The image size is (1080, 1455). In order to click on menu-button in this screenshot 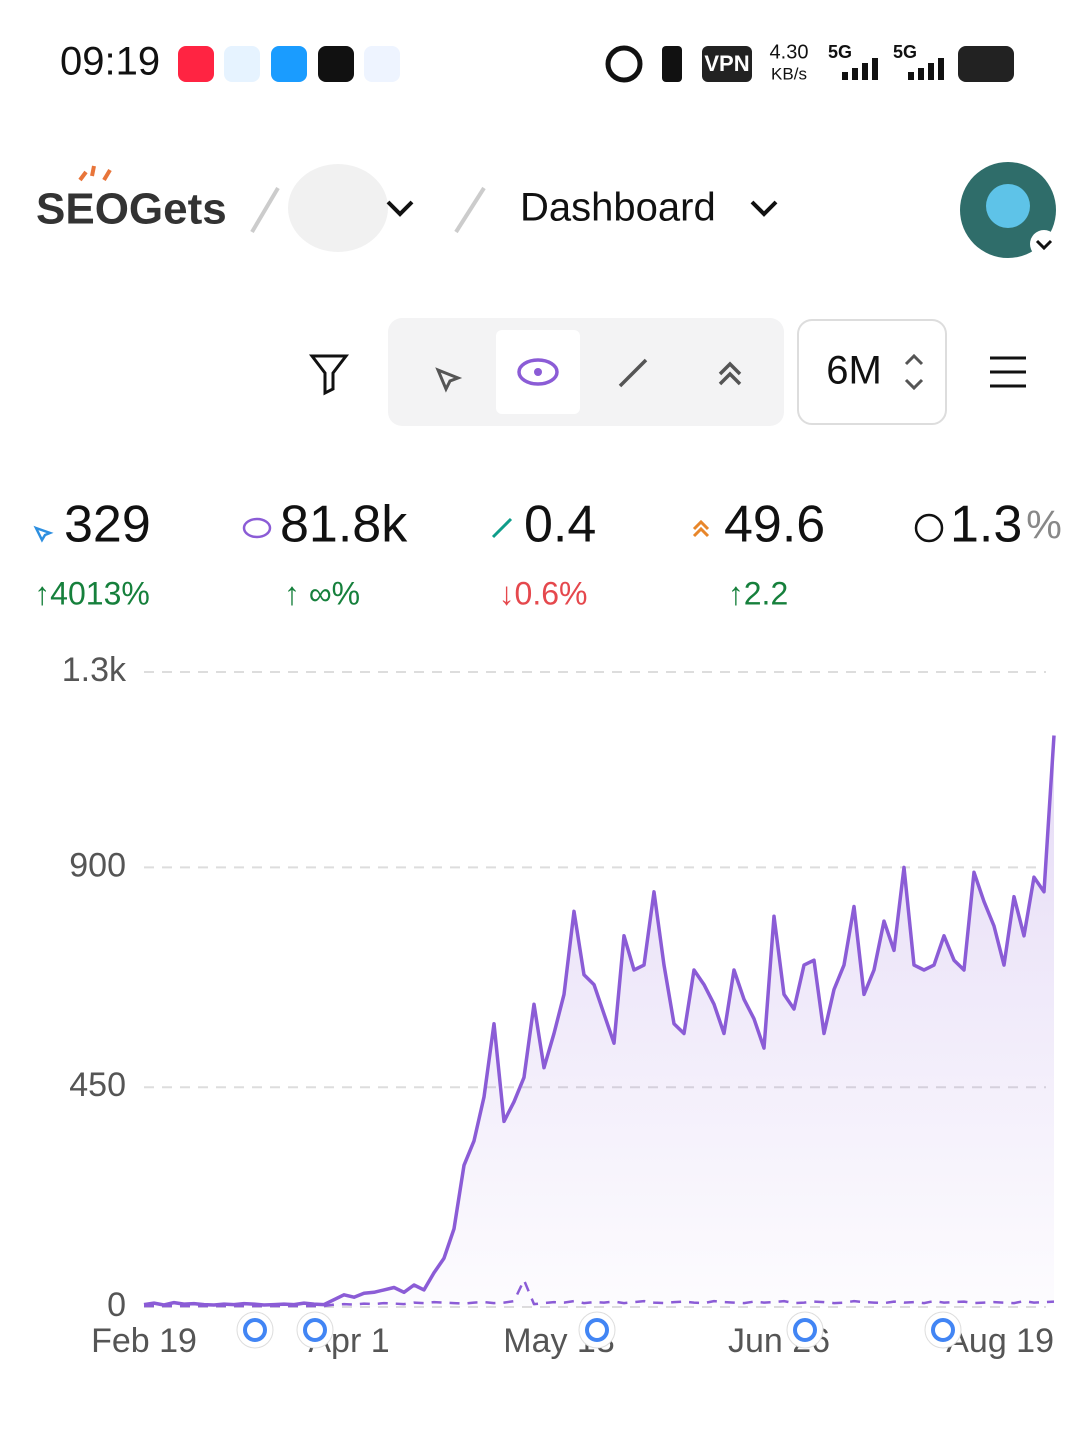, I will do `click(1008, 372)`.